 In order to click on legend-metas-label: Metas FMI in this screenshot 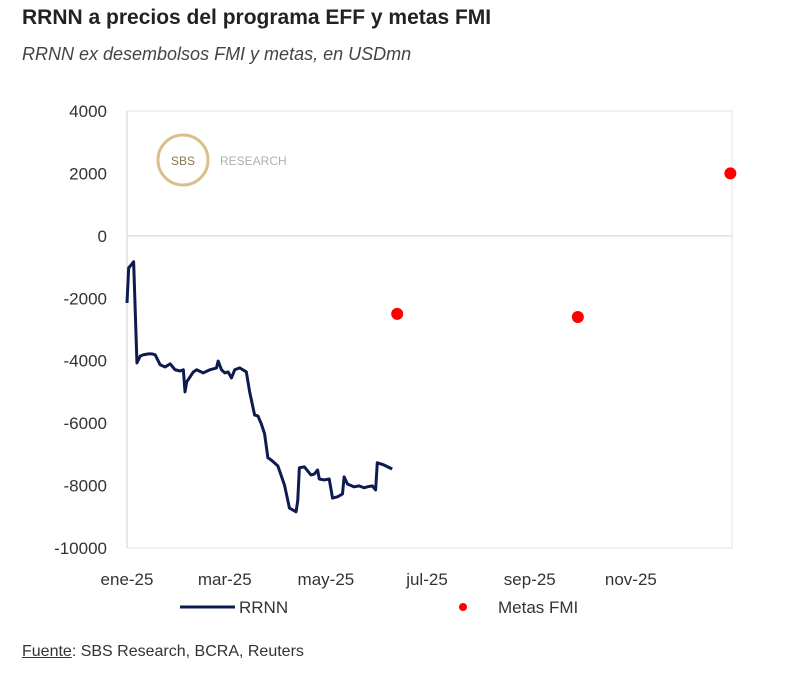, I will do `click(538, 607)`.